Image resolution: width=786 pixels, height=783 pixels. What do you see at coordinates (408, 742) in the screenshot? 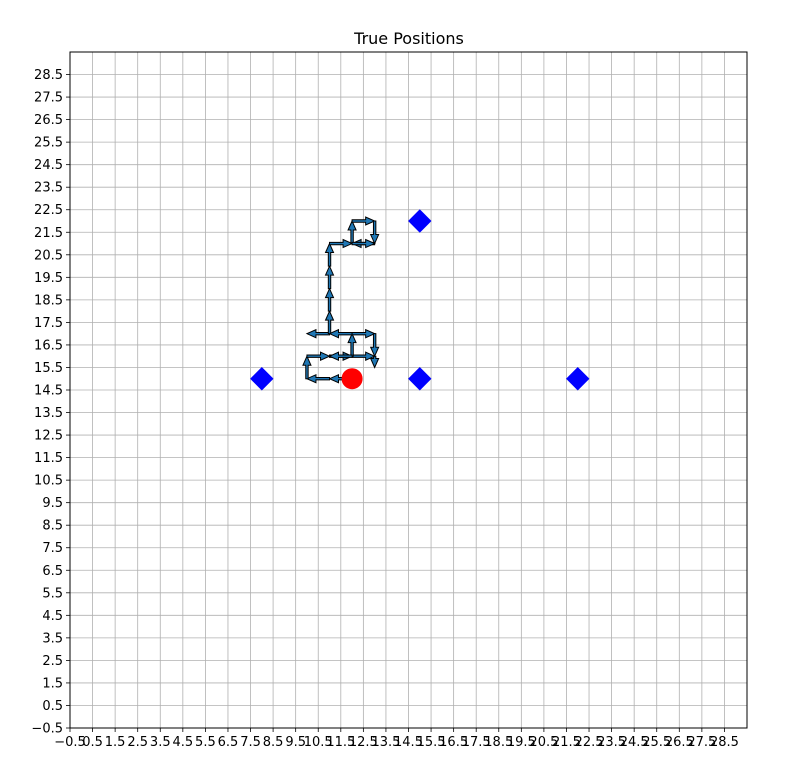
I see `x-tick-label: 14.5` at bounding box center [408, 742].